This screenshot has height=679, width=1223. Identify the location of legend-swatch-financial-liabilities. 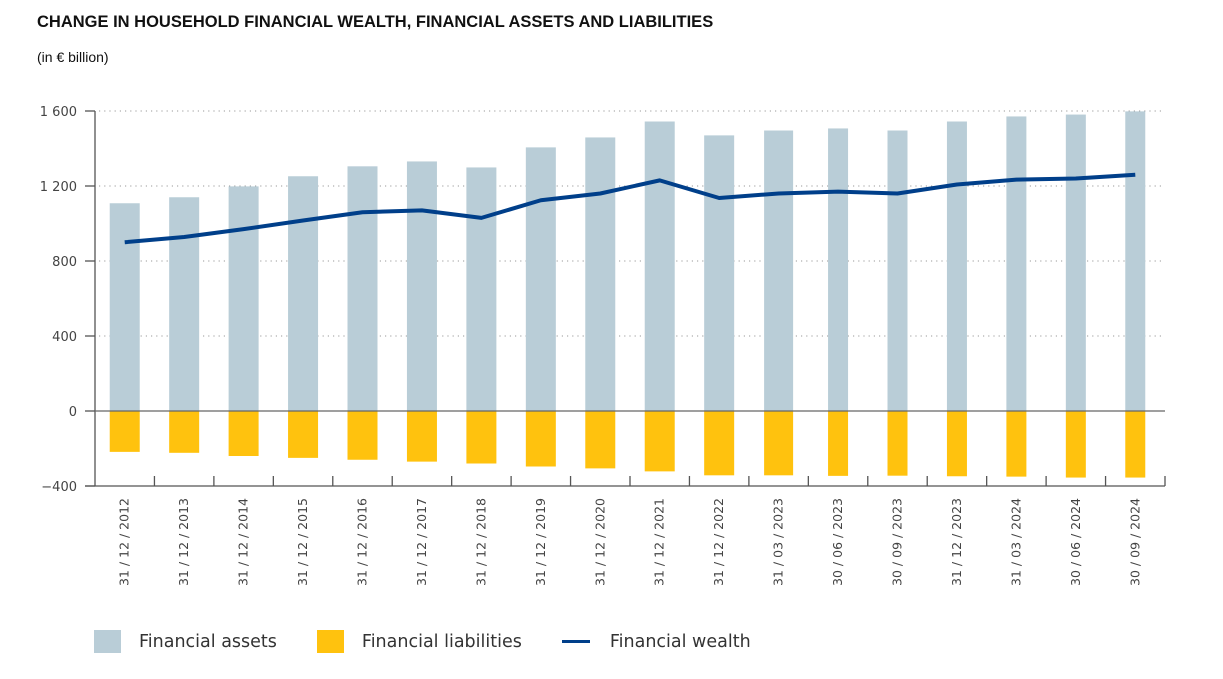
(330, 641).